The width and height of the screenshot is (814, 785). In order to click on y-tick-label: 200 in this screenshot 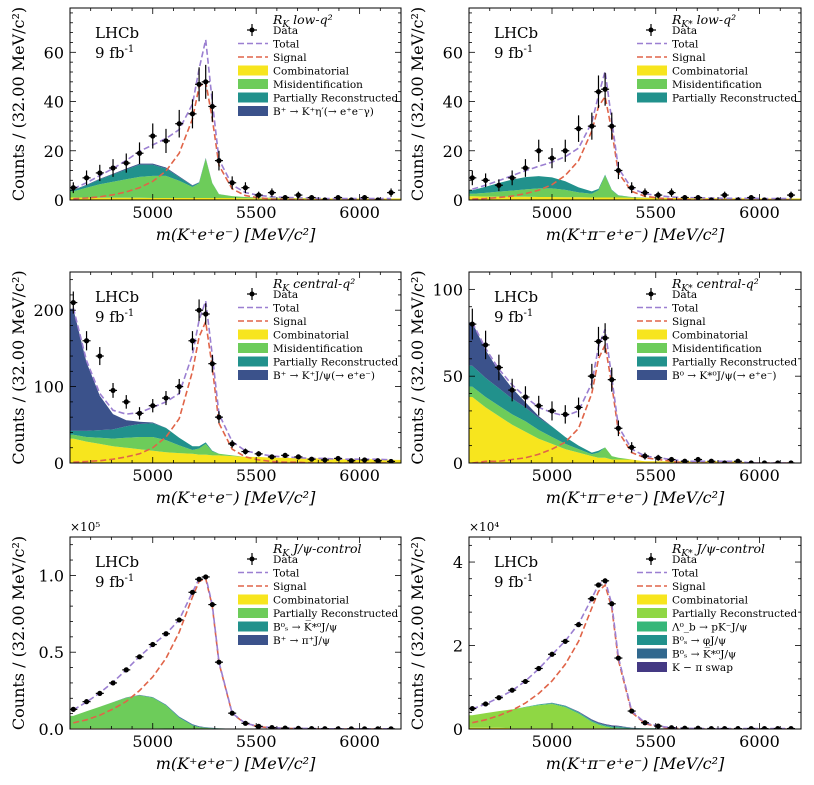, I will do `click(48, 310)`.